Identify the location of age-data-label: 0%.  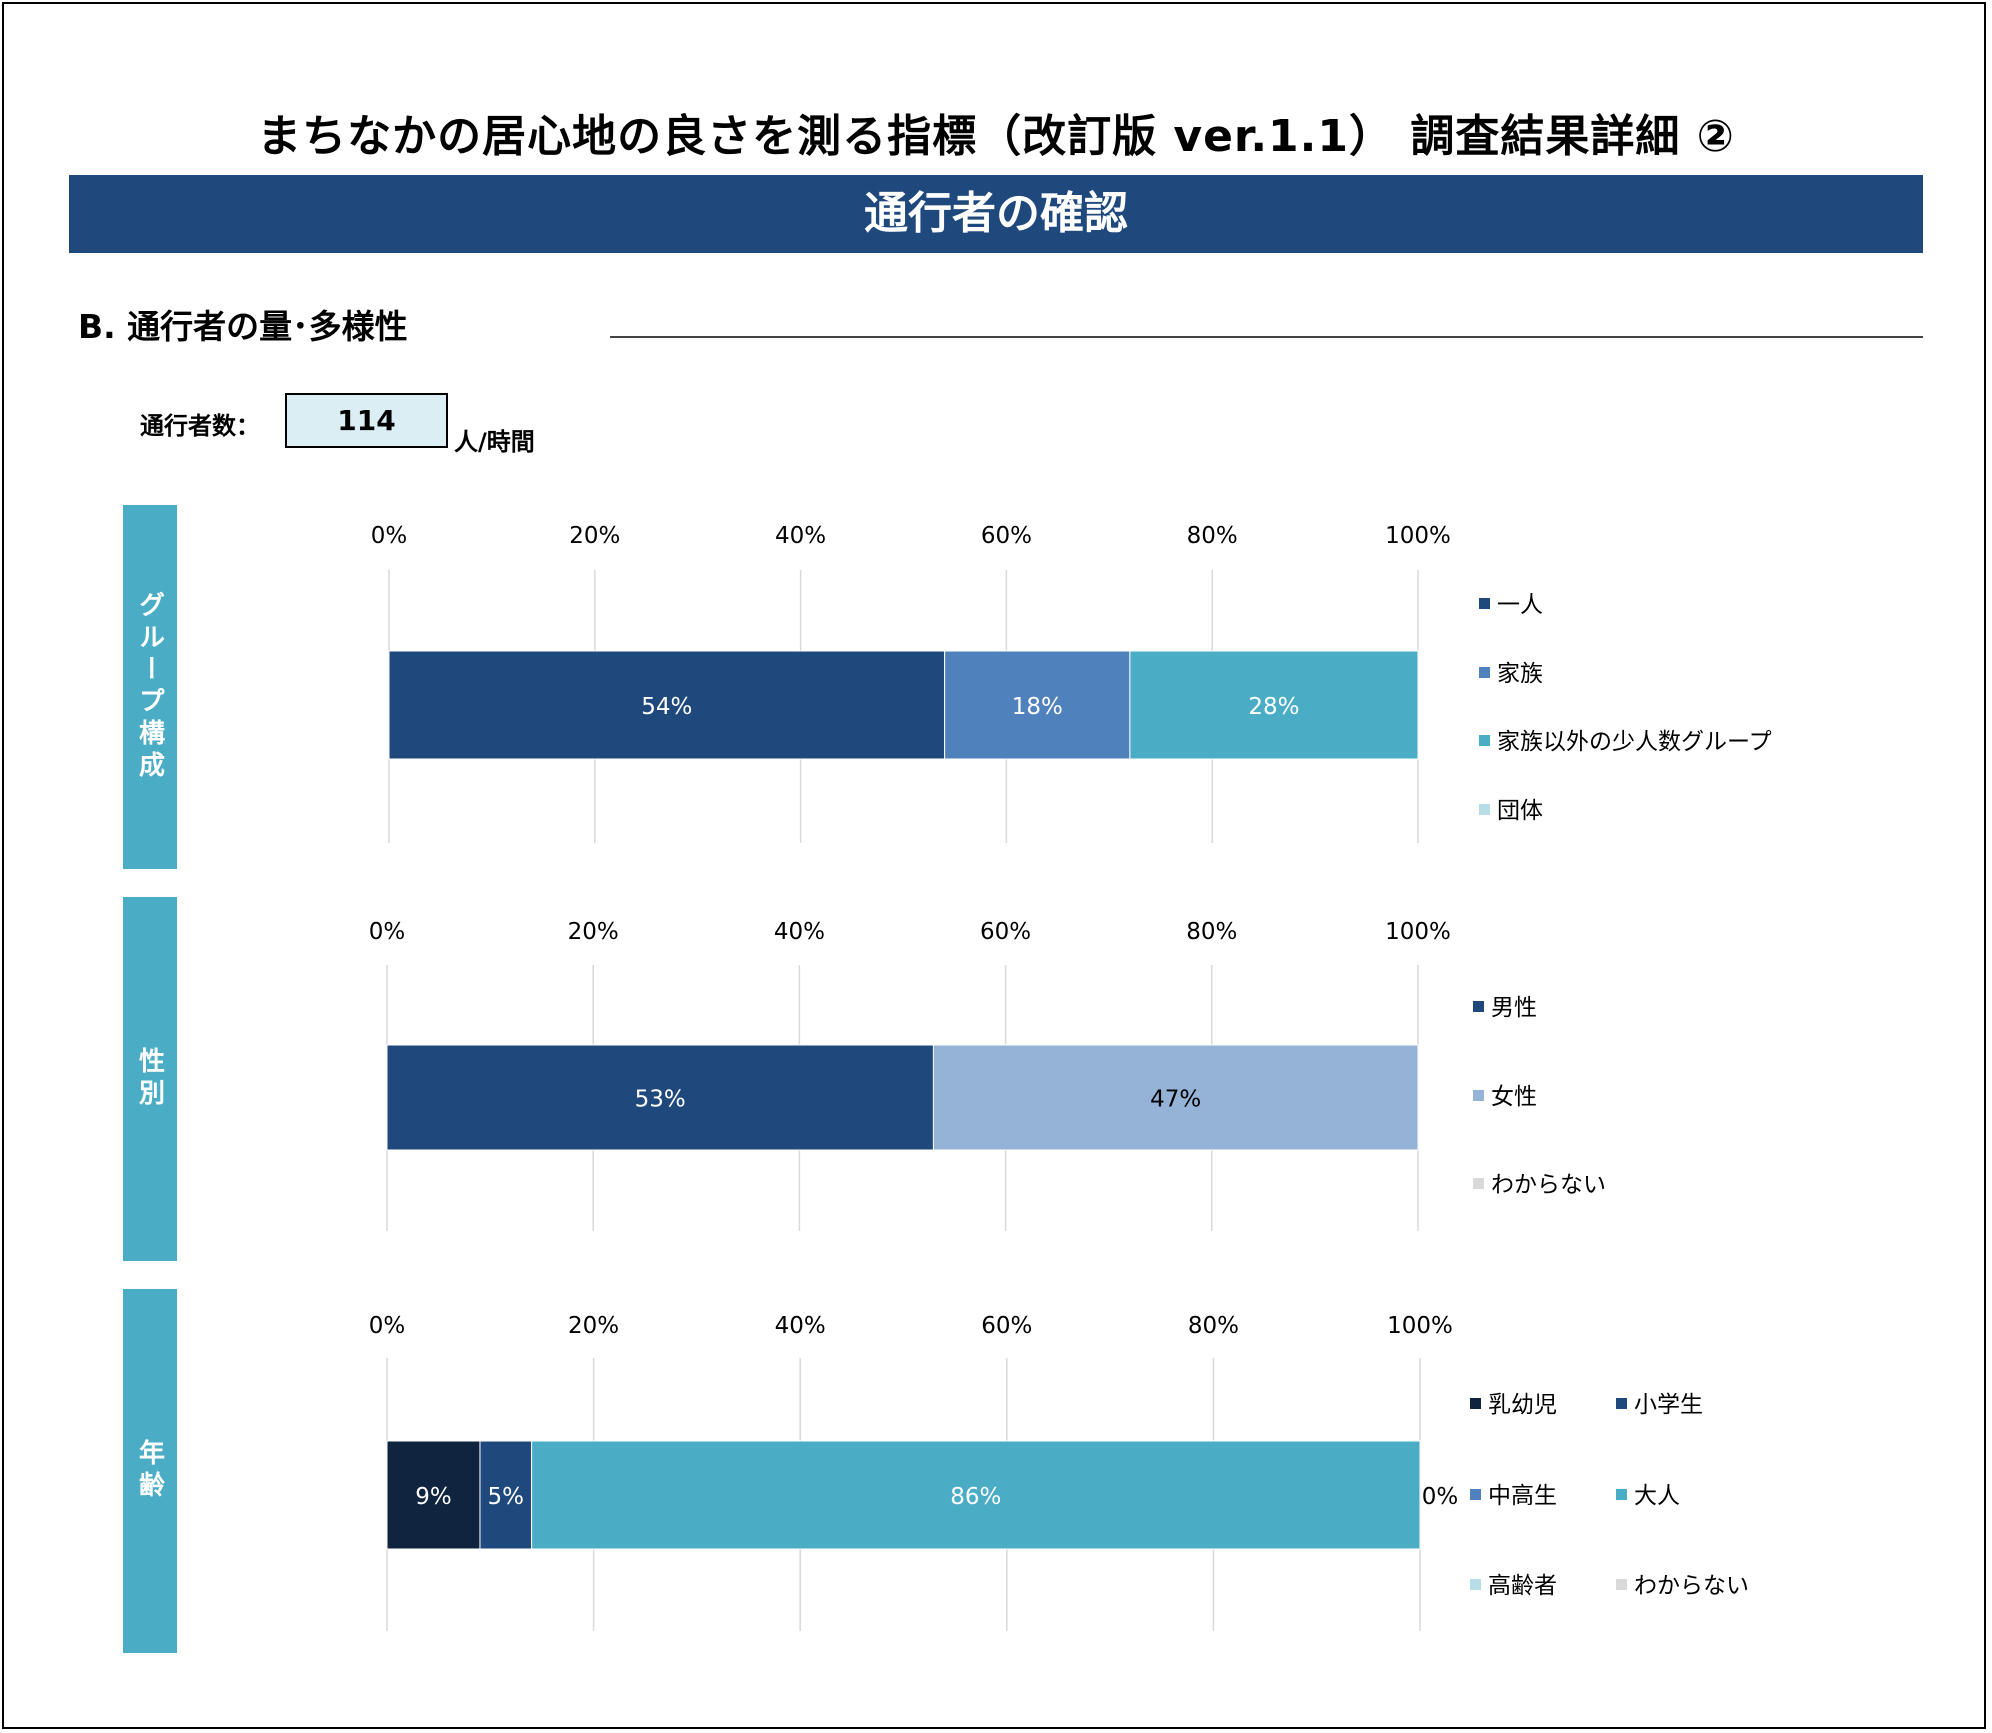
(1440, 1497).